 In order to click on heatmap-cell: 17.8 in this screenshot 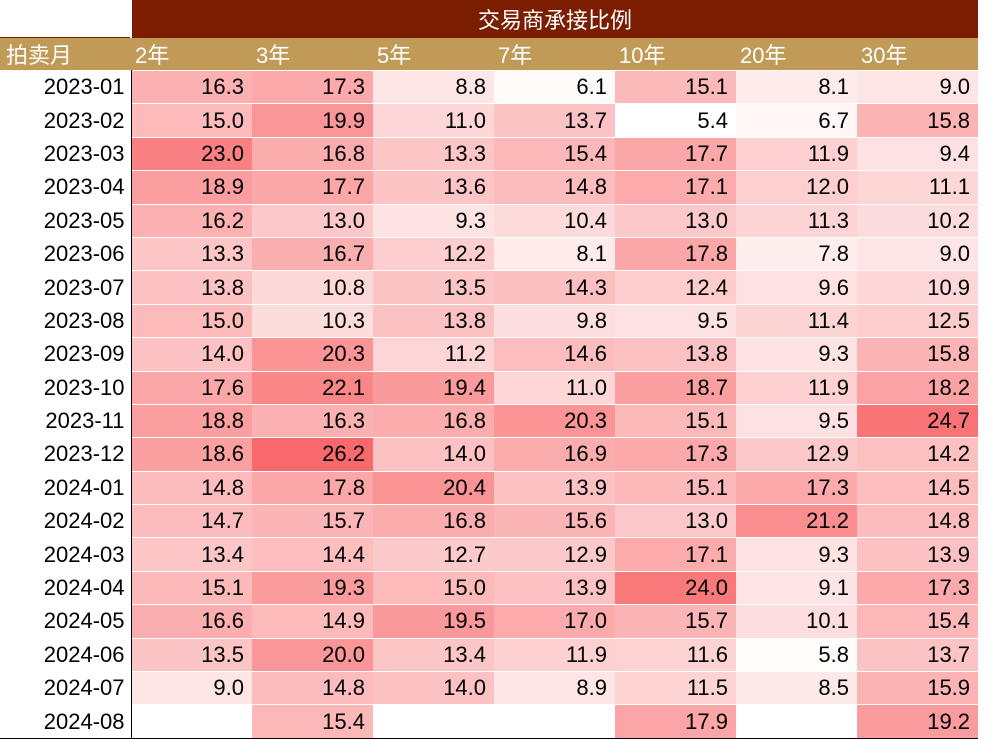, I will do `click(675, 253)`.